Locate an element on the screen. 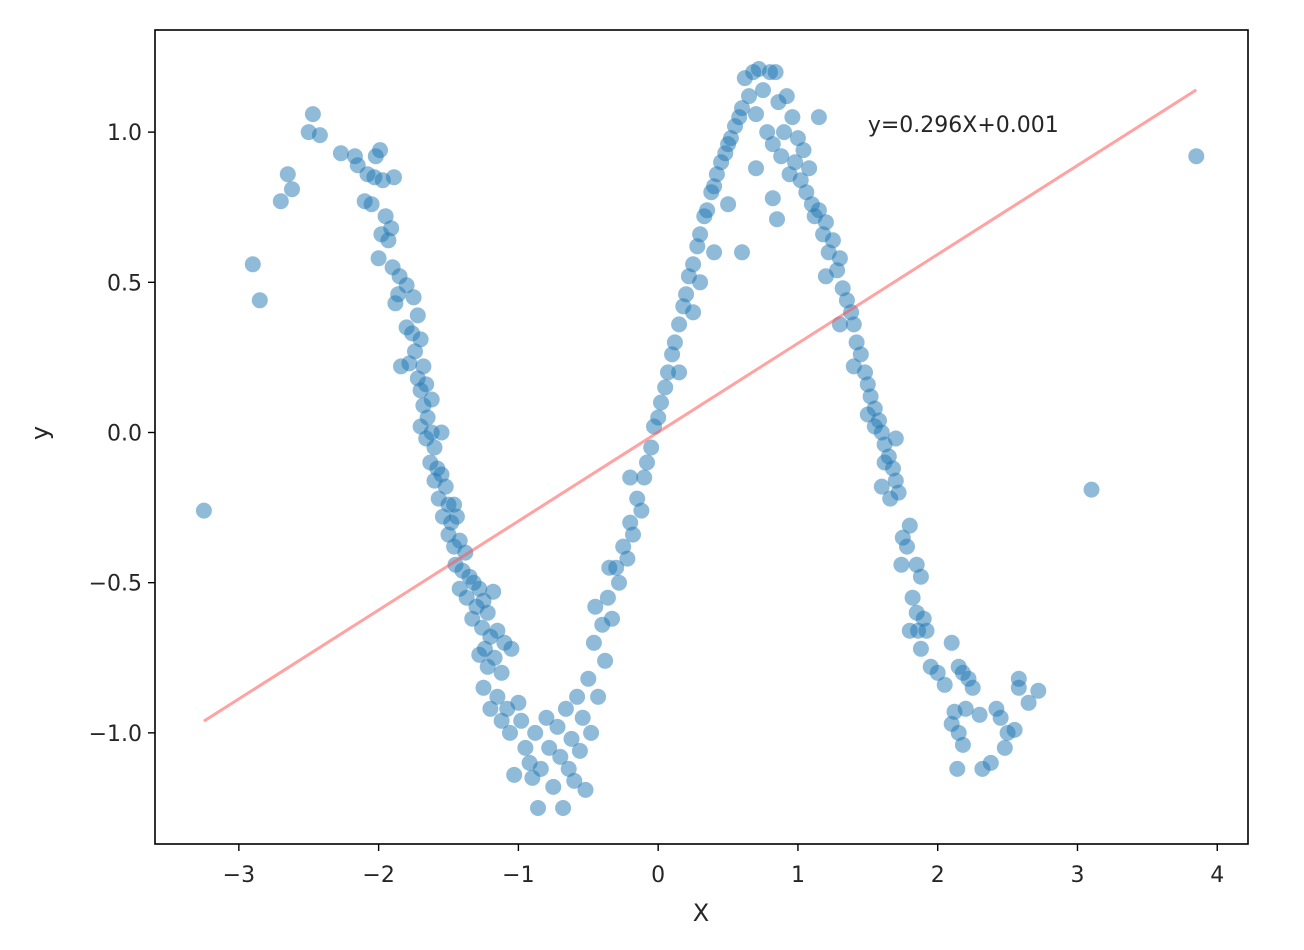 The image size is (1304, 950). x-axis-label: X is located at coordinates (701, 913).